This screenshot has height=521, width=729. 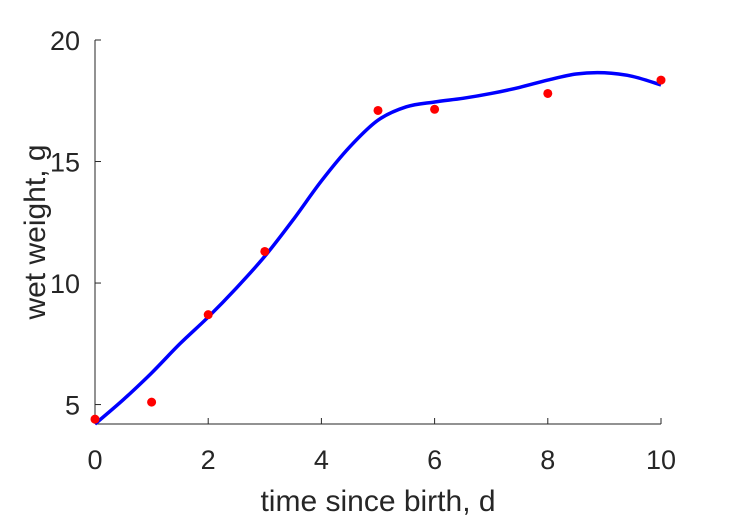 I want to click on x-tick-label: 4, so click(x=321, y=460).